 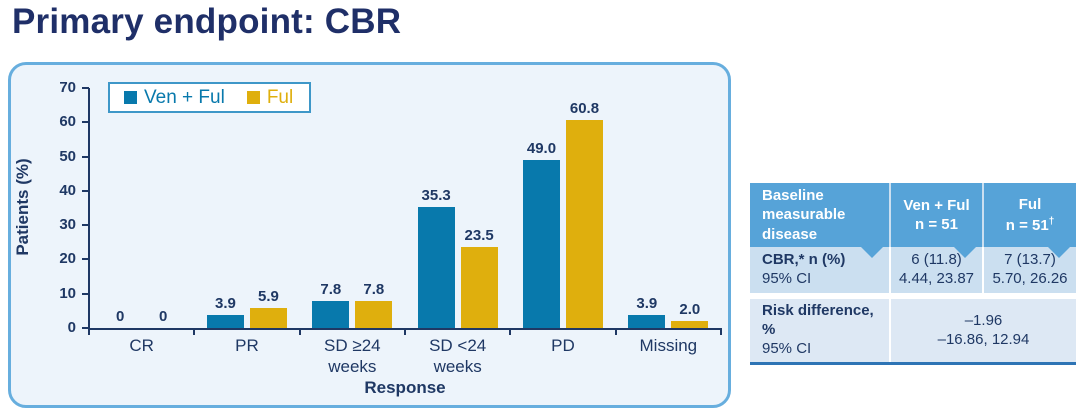 I want to click on cell-cbr-ful: 7 (13.7) 5.70, 26.26, so click(x=1029, y=270).